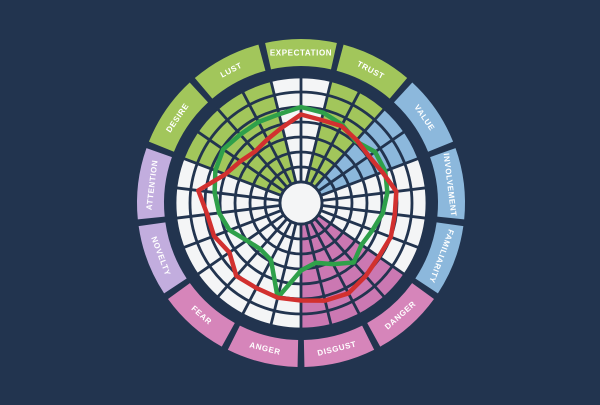  I want to click on ring-segment-familiarity, so click(439, 258).